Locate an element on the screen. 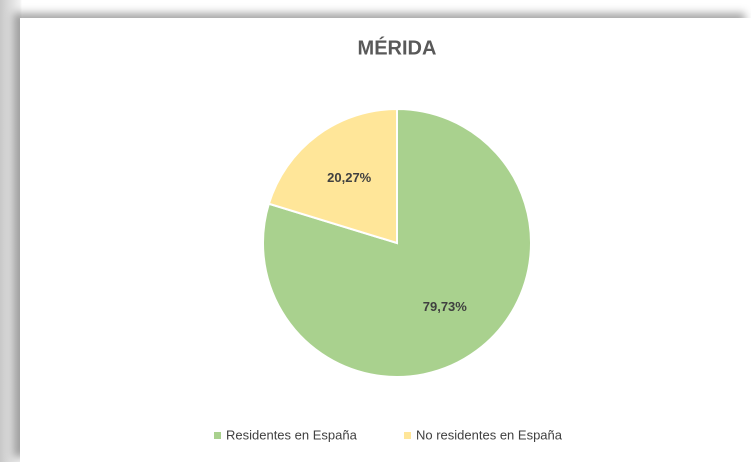  data-label: 20,27% is located at coordinates (349, 177).